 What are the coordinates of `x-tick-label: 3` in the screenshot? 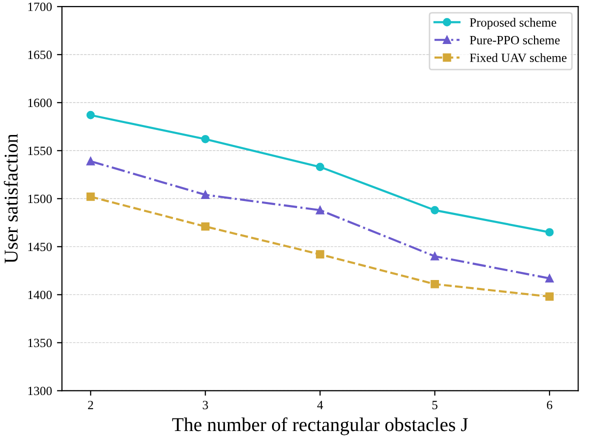 It's located at (205, 405).